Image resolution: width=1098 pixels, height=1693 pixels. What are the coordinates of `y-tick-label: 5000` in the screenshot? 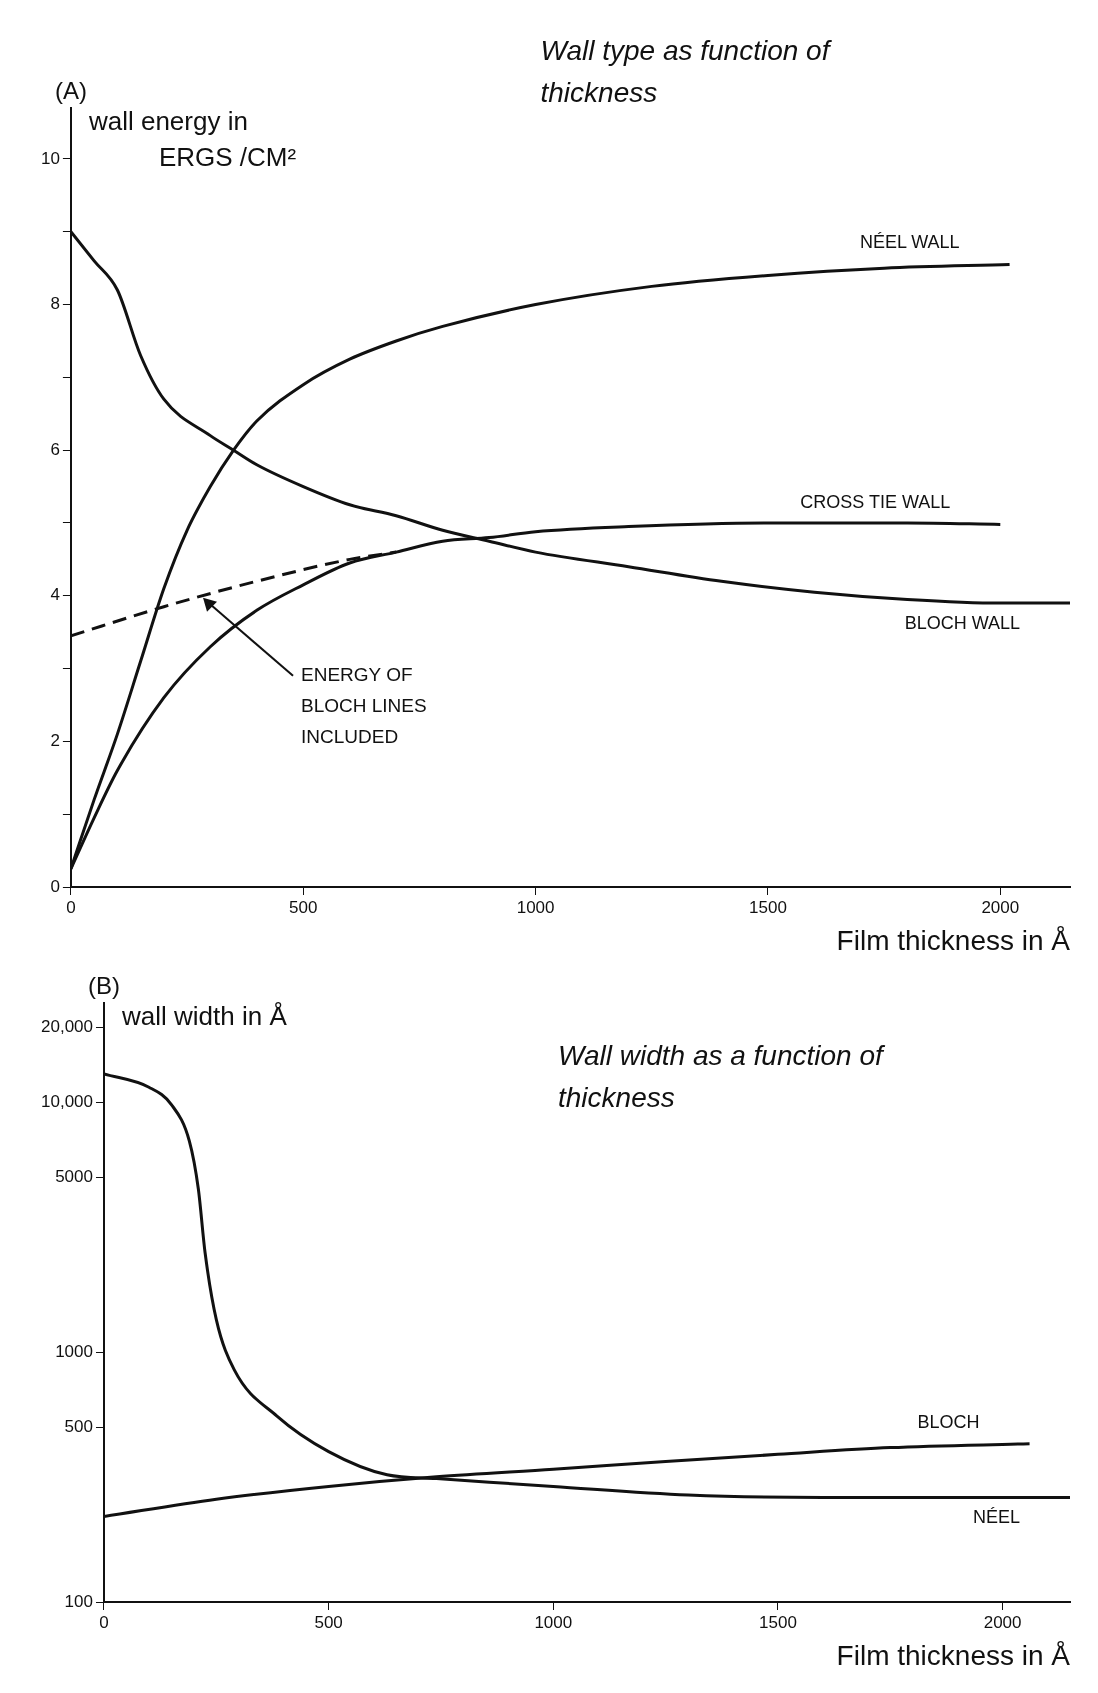 It's located at (74, 1177).